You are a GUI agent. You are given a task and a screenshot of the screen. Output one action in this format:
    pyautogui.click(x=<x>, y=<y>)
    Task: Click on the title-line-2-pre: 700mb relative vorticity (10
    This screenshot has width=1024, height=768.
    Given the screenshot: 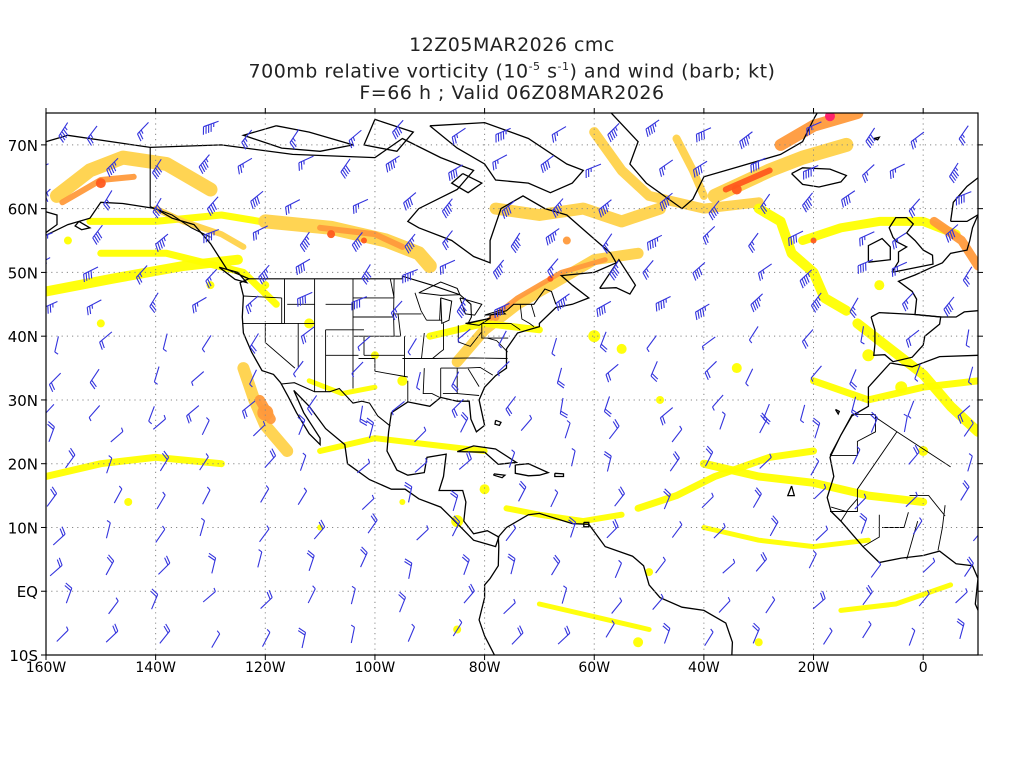 What is the action you would take?
    pyautogui.click(x=388, y=71)
    